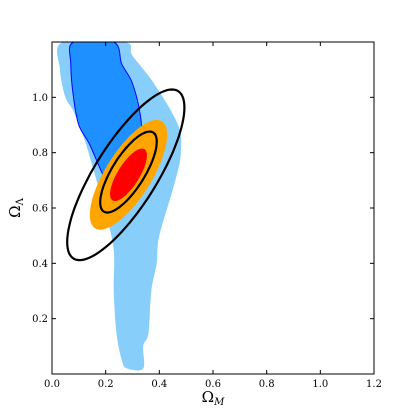 The width and height of the screenshot is (415, 415). I want to click on x-tick-label: 0.0, so click(52, 384).